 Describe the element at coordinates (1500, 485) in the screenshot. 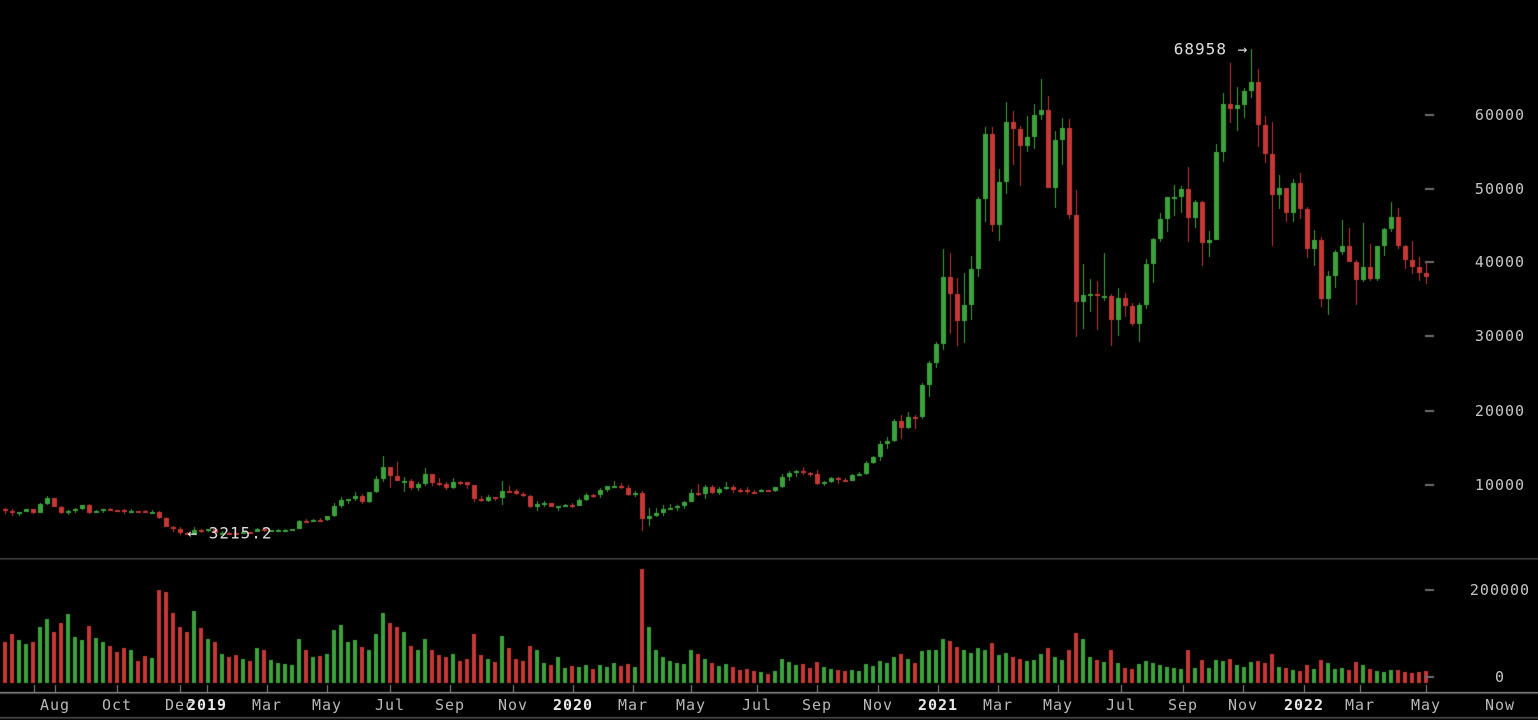

I see `price-tick-label: 10000` at that location.